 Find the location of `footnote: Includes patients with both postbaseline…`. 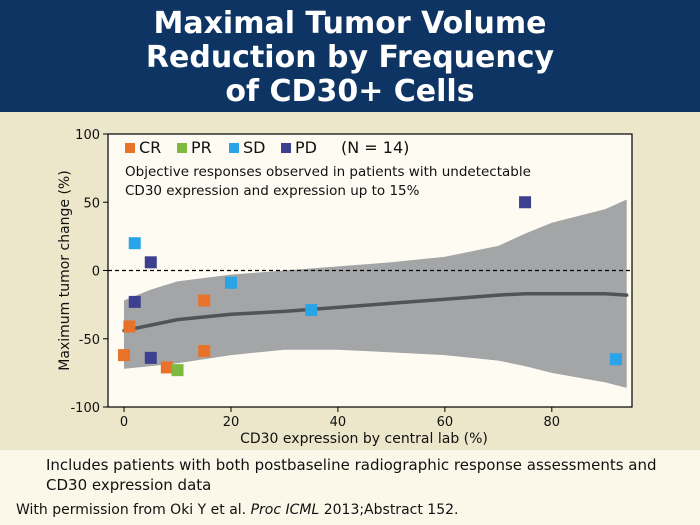

footnote: Includes patients with both postbaseline… is located at coordinates (351, 475).